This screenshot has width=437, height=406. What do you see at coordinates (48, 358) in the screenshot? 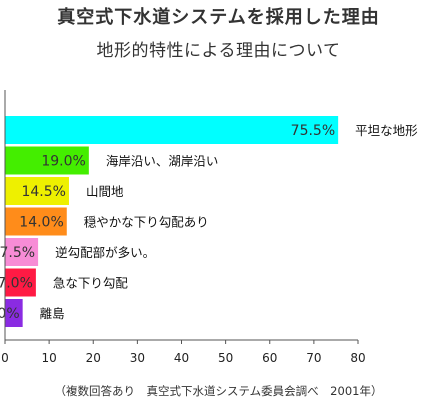
I see `x-tick-label-10: 10` at bounding box center [48, 358].